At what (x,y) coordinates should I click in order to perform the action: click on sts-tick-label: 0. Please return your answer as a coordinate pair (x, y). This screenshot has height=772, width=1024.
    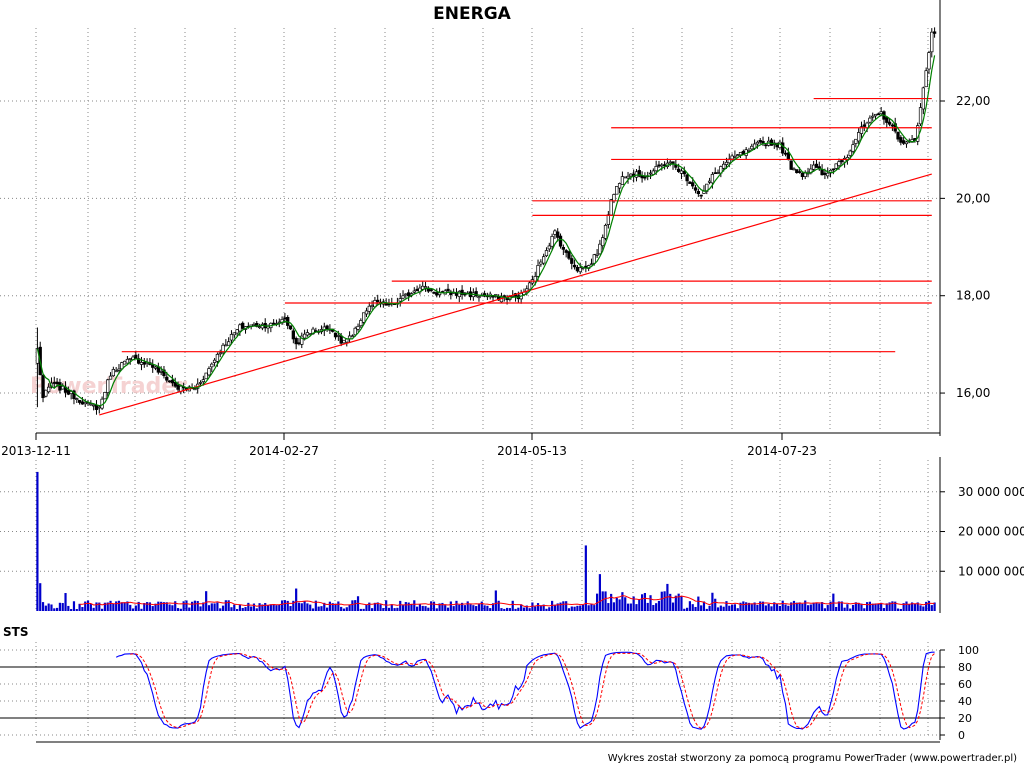
    Looking at the image, I should click on (961, 735).